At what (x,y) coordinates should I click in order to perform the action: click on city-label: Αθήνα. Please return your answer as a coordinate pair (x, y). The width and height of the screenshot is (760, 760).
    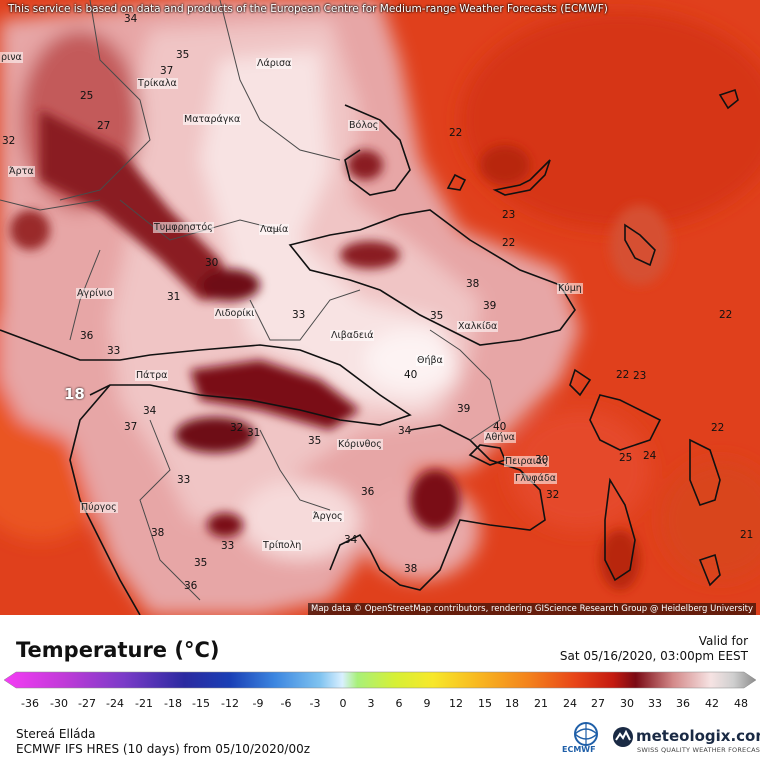
    Looking at the image, I should click on (500, 437).